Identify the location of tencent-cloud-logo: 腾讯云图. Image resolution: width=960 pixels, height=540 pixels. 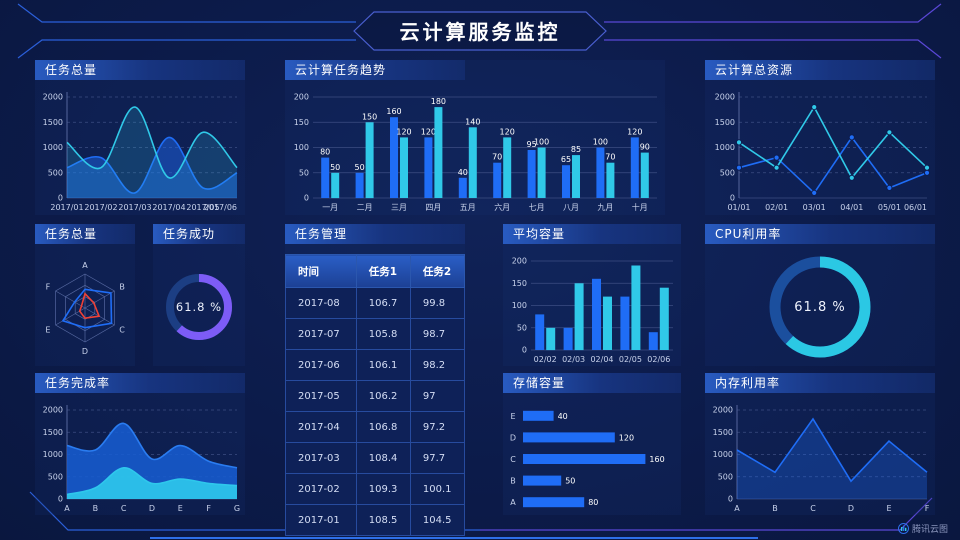
(922, 528).